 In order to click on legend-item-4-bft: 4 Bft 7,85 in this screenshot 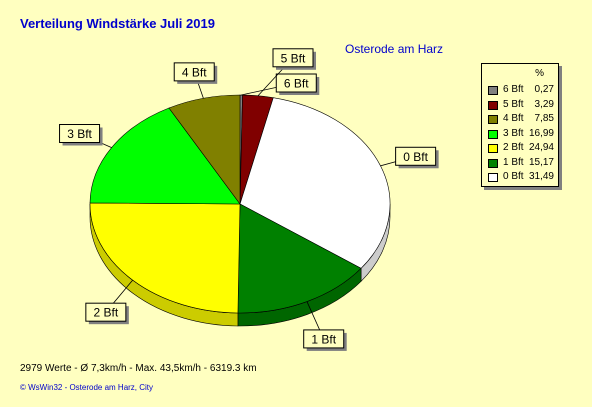, I will do `click(521, 119)`.